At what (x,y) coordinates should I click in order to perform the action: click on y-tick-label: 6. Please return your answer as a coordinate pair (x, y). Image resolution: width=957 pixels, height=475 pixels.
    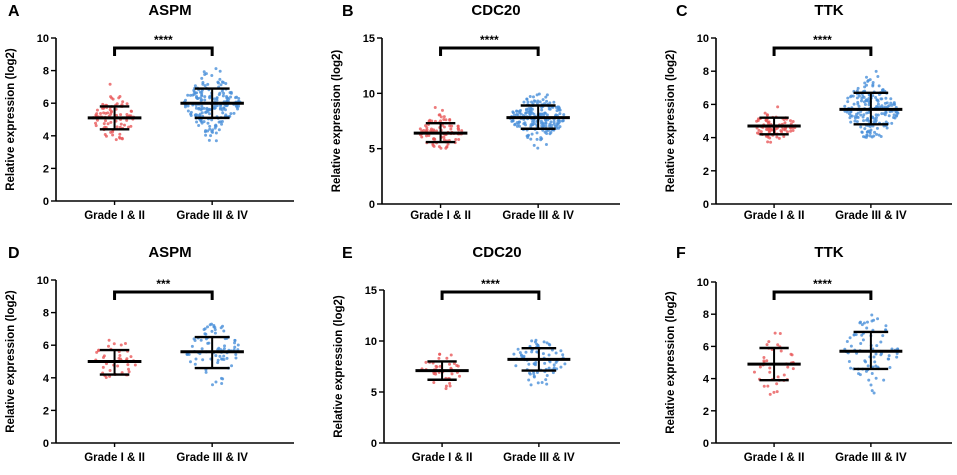
    Looking at the image, I should click on (706, 105).